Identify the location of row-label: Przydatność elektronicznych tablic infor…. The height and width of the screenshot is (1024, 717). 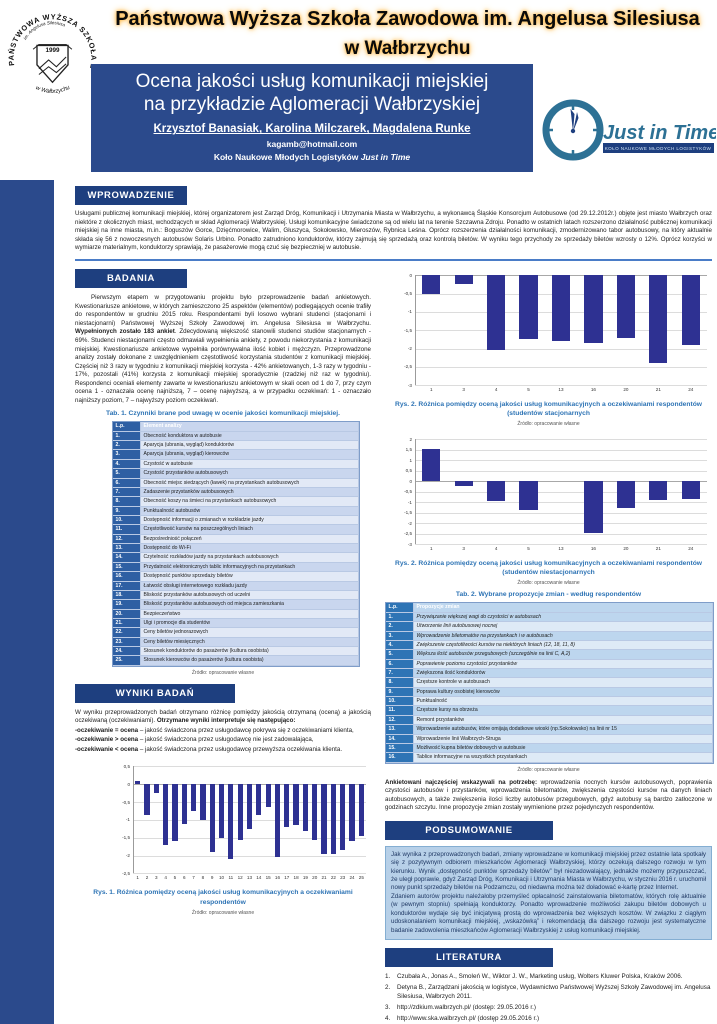
(250, 567).